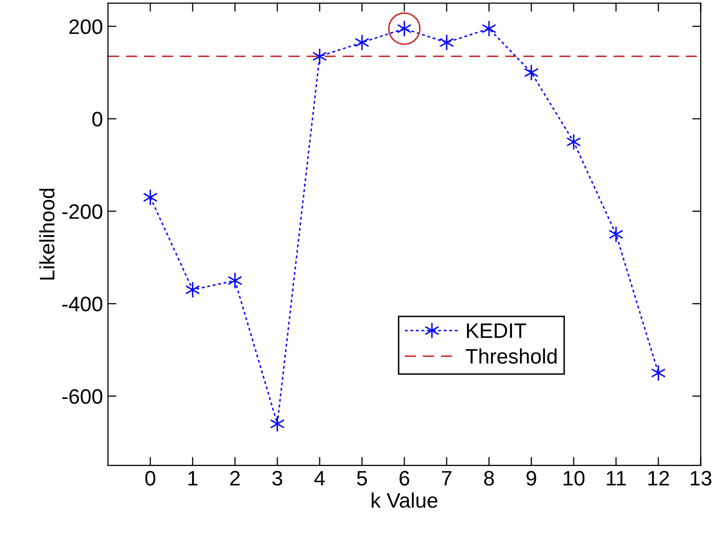  I want to click on y-axis-title: Likelihood, so click(47, 234).